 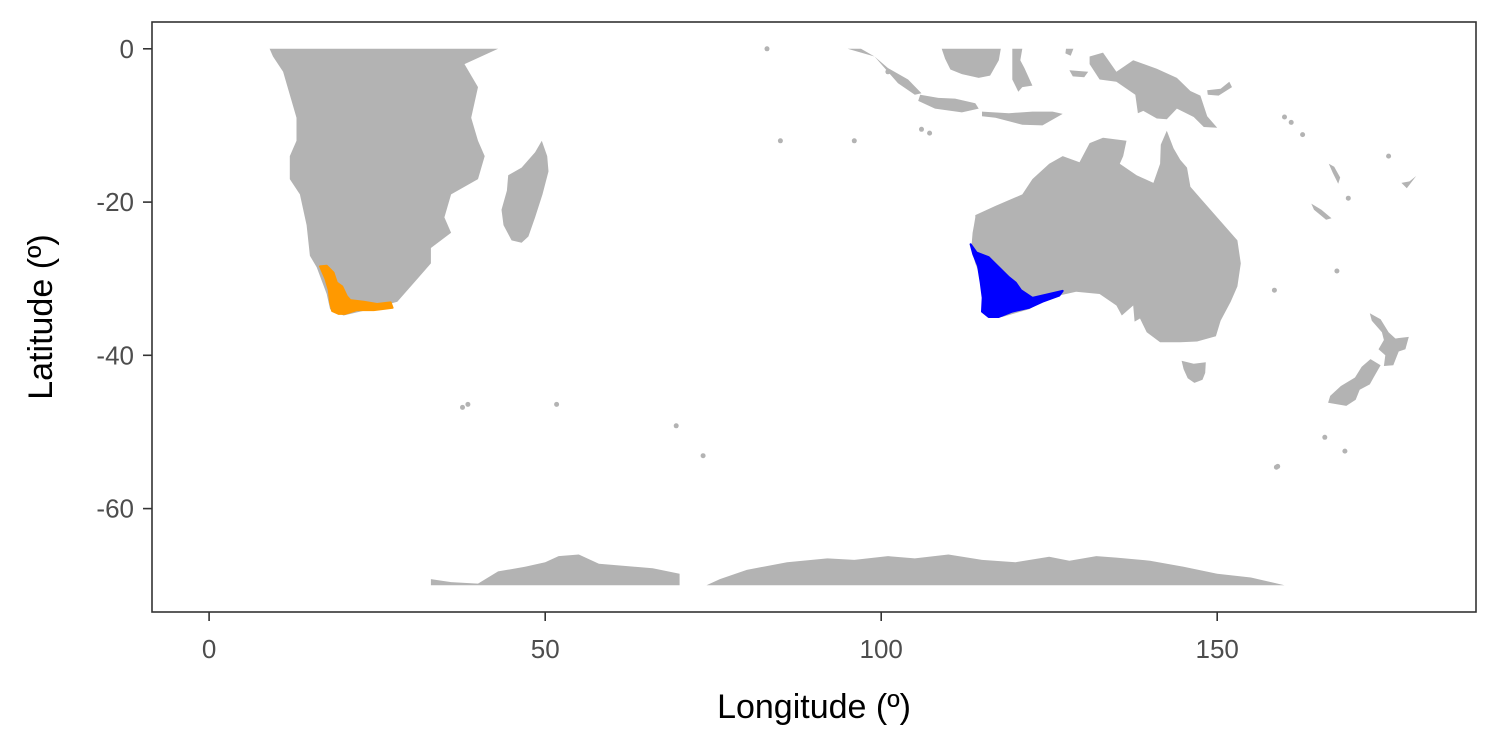 What do you see at coordinates (1193, 371) in the screenshot?
I see `tasmania-landmass` at bounding box center [1193, 371].